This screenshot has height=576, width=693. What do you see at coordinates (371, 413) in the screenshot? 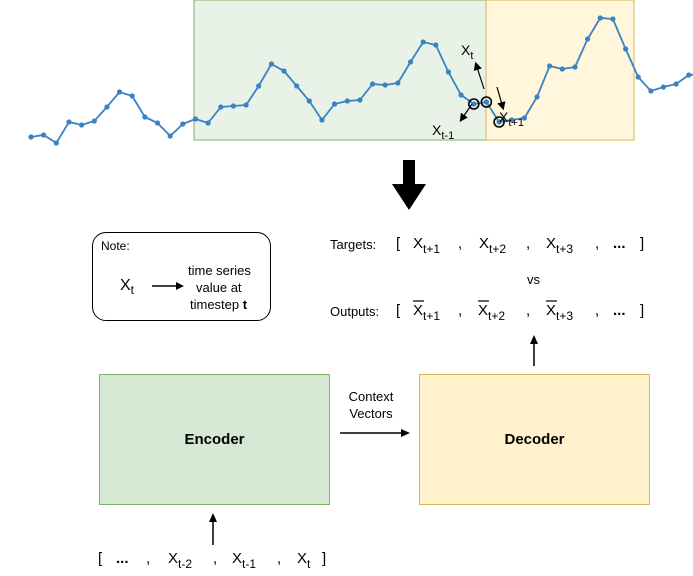
I see `context-line-2: Vectors` at bounding box center [371, 413].